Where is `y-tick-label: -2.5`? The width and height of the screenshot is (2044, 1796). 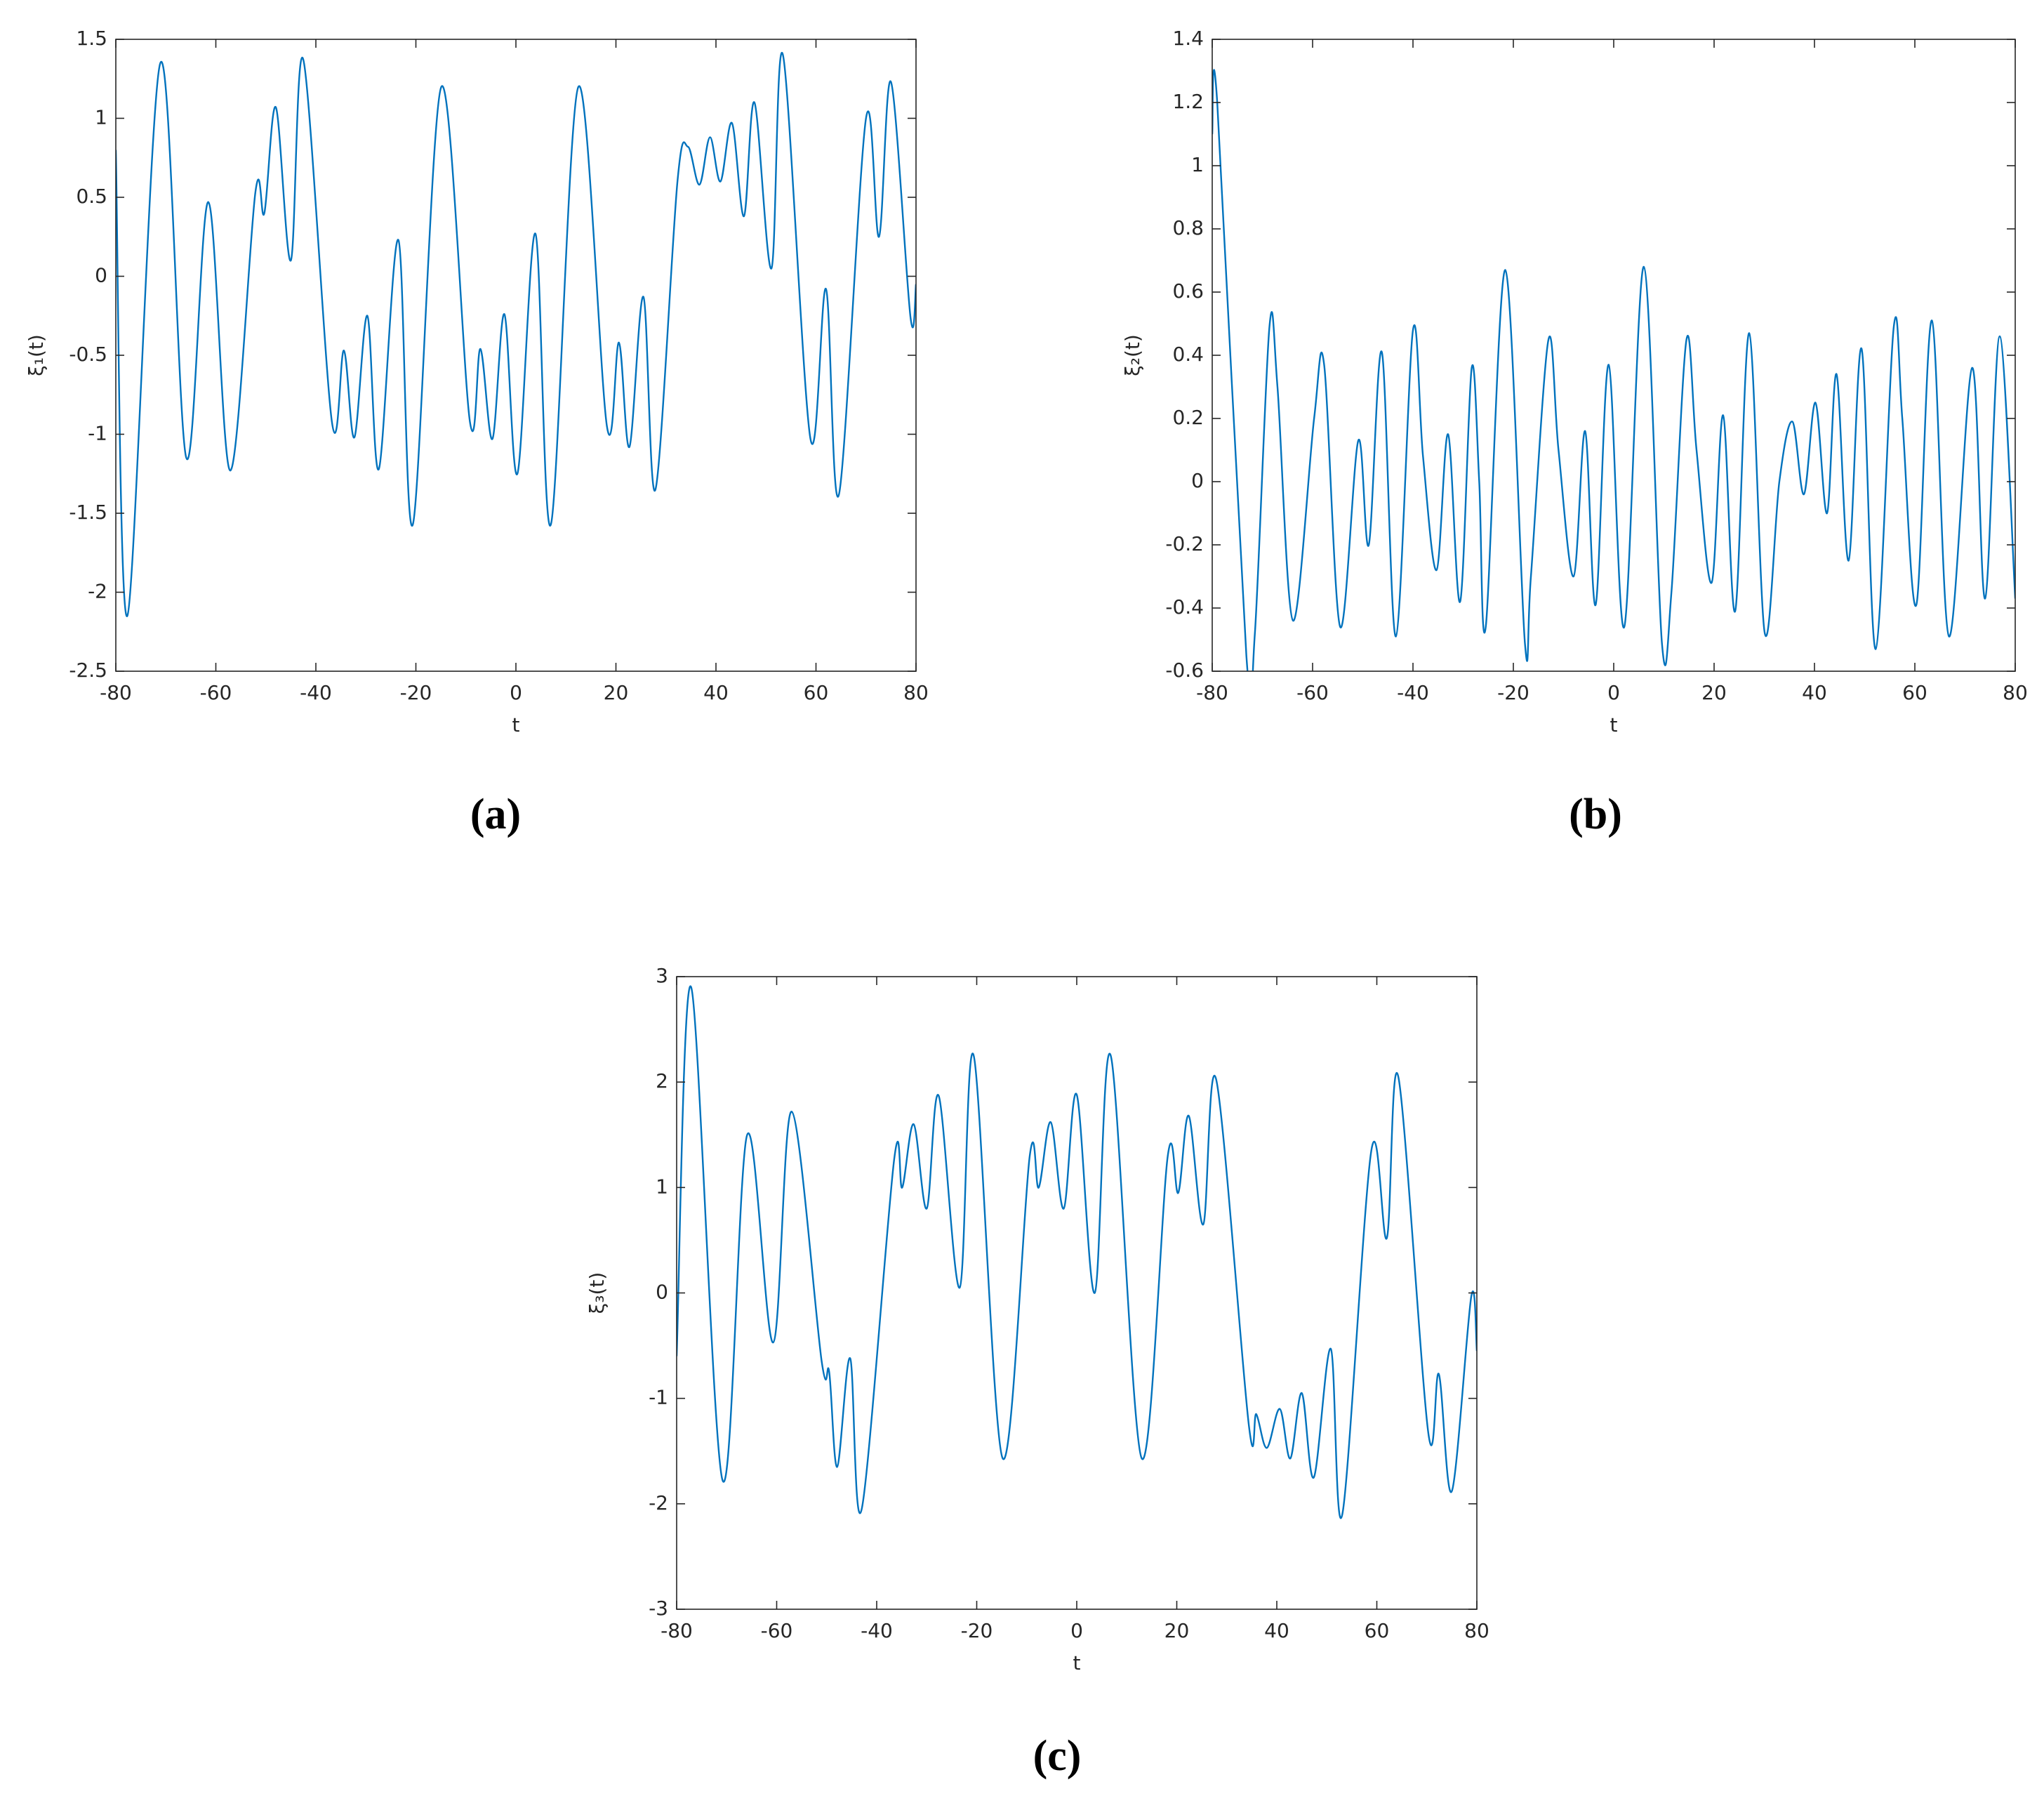 y-tick-label: -2.5 is located at coordinates (88, 670).